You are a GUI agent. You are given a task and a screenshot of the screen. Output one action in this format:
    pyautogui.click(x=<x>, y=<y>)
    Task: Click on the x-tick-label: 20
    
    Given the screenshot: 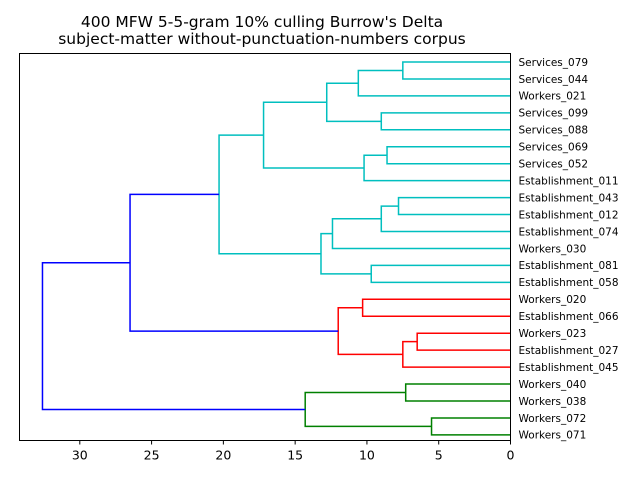 What is the action you would take?
    pyautogui.click(x=223, y=455)
    